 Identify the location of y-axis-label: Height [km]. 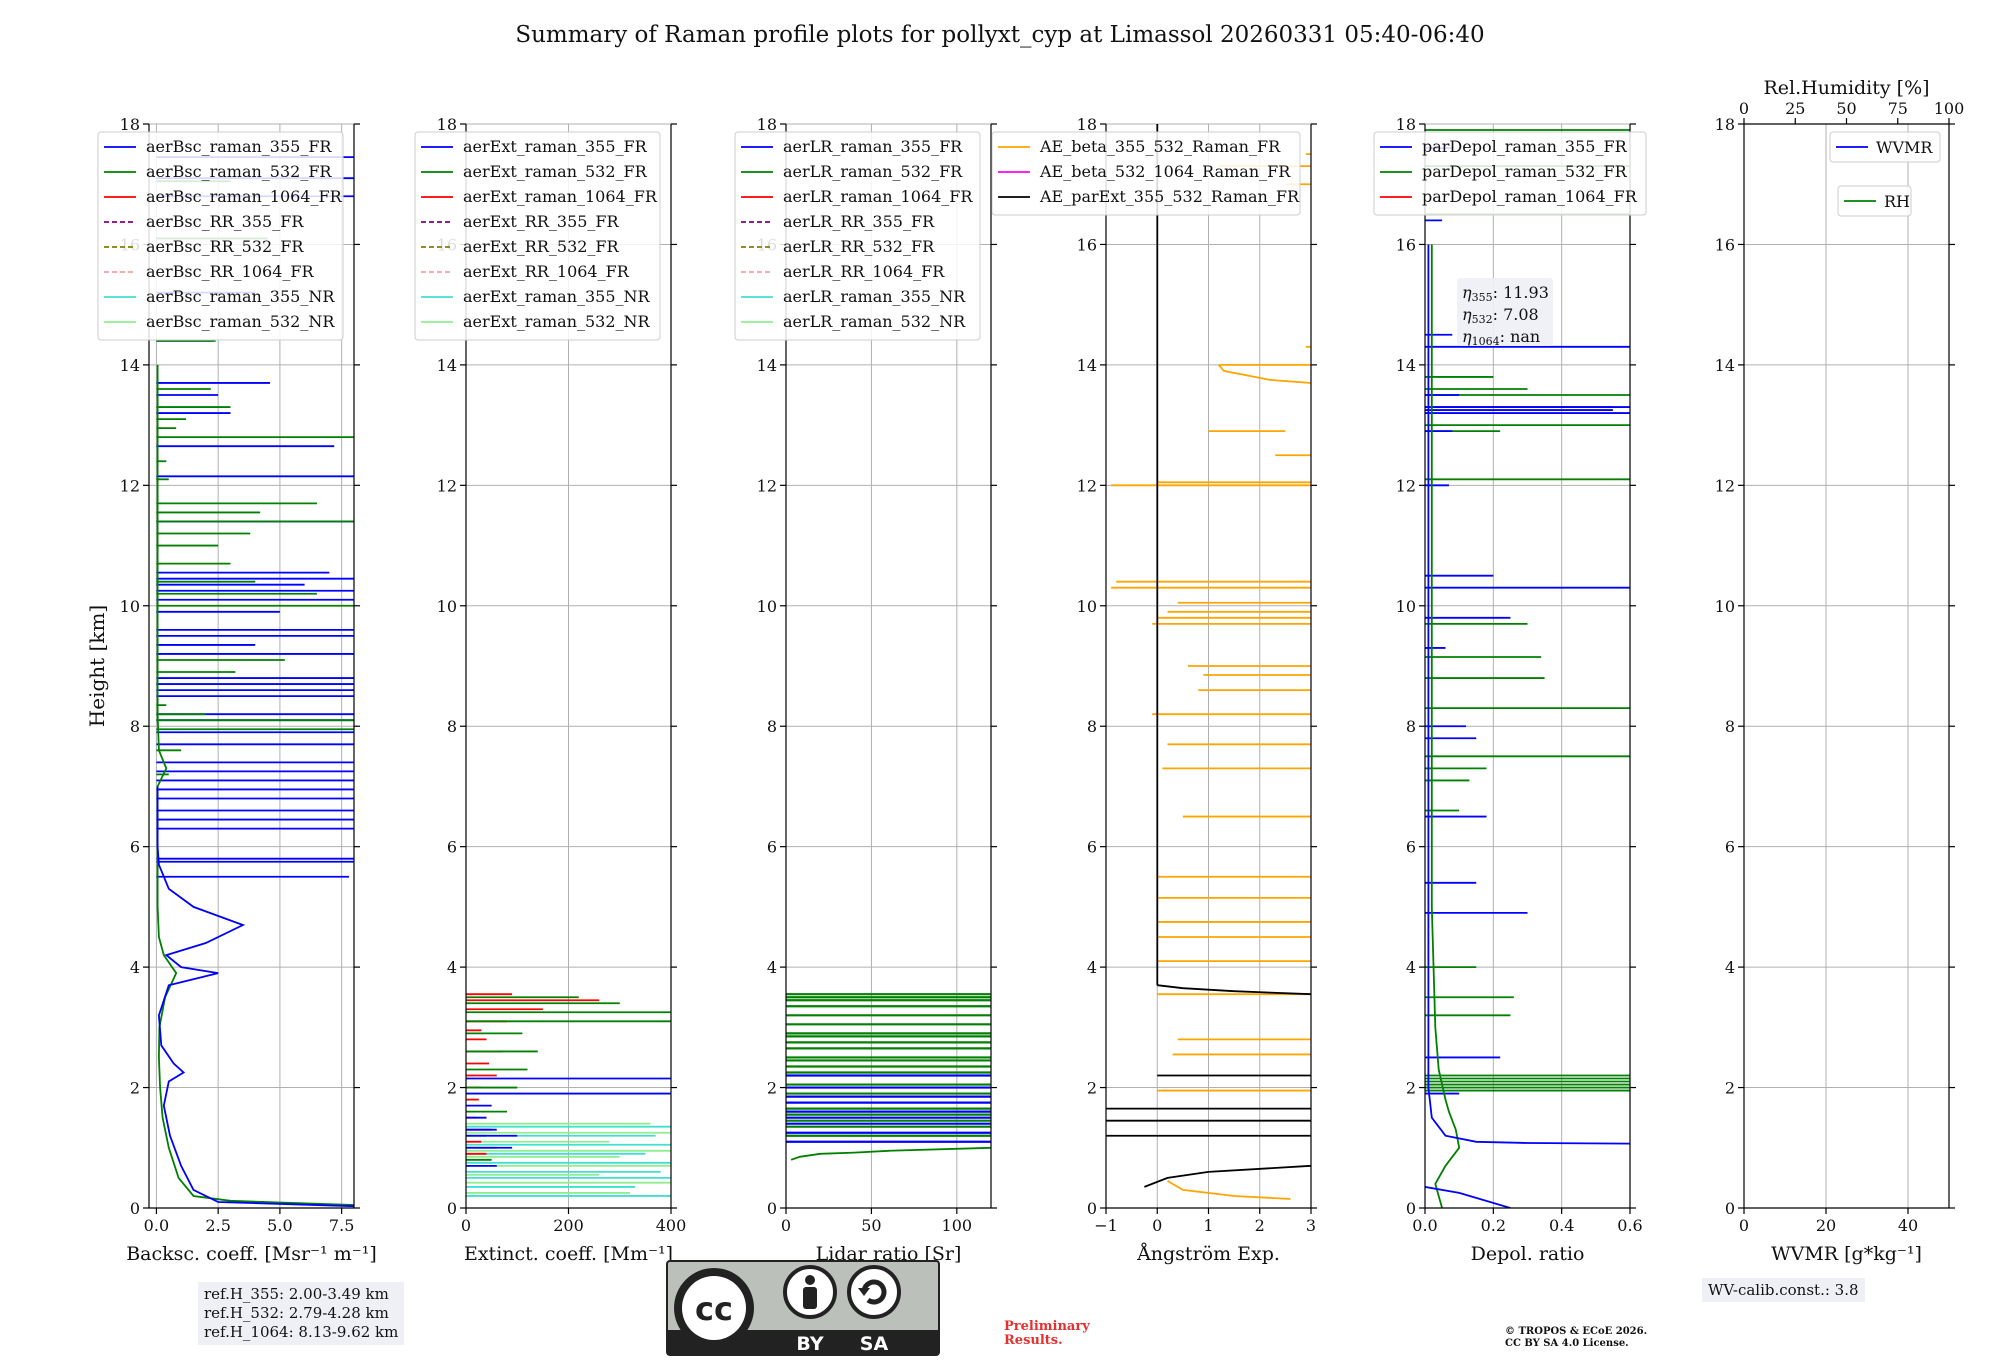
(97, 666).